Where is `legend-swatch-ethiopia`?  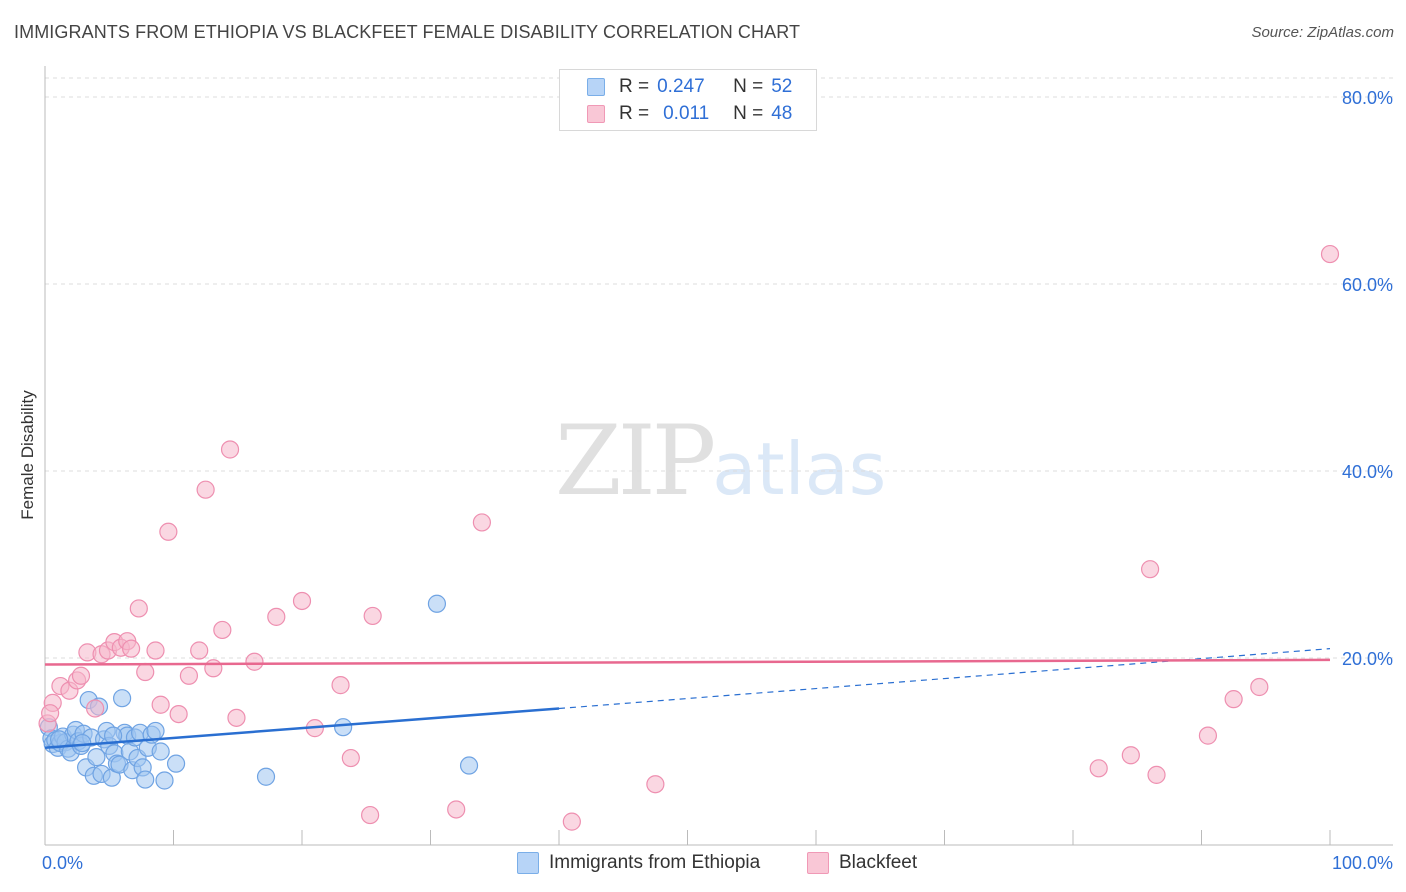
legend-swatch-ethiopia is located at coordinates (528, 863).